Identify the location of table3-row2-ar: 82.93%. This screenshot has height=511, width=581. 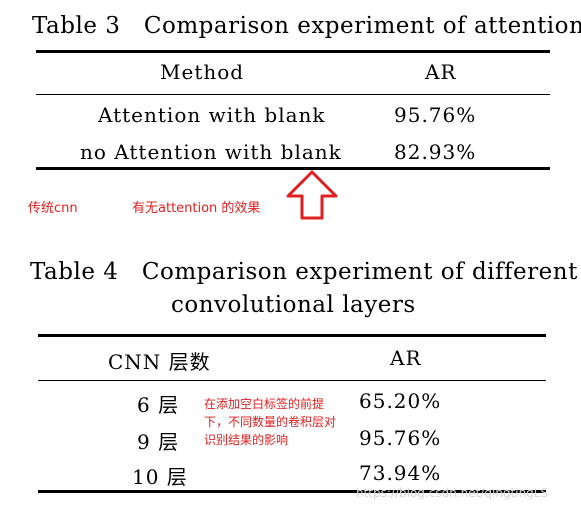
(435, 152).